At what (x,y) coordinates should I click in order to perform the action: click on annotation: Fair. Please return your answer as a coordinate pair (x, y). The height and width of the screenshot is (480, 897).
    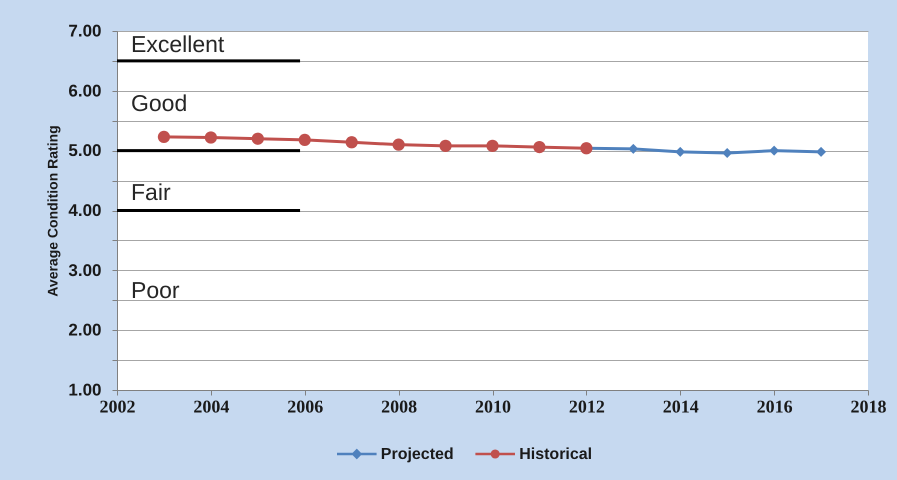
    Looking at the image, I should click on (151, 192).